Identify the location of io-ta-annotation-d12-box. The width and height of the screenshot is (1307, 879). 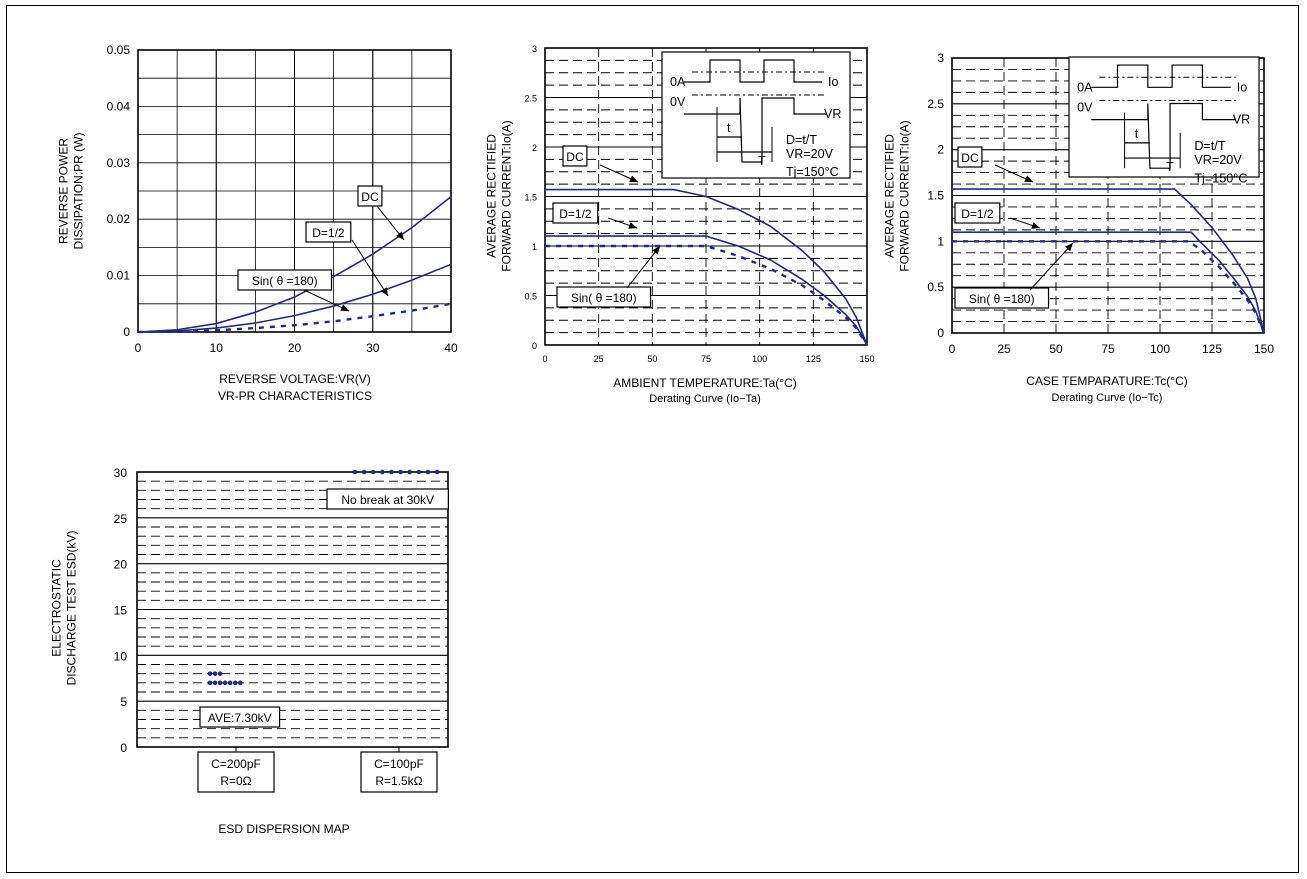
(575, 213).